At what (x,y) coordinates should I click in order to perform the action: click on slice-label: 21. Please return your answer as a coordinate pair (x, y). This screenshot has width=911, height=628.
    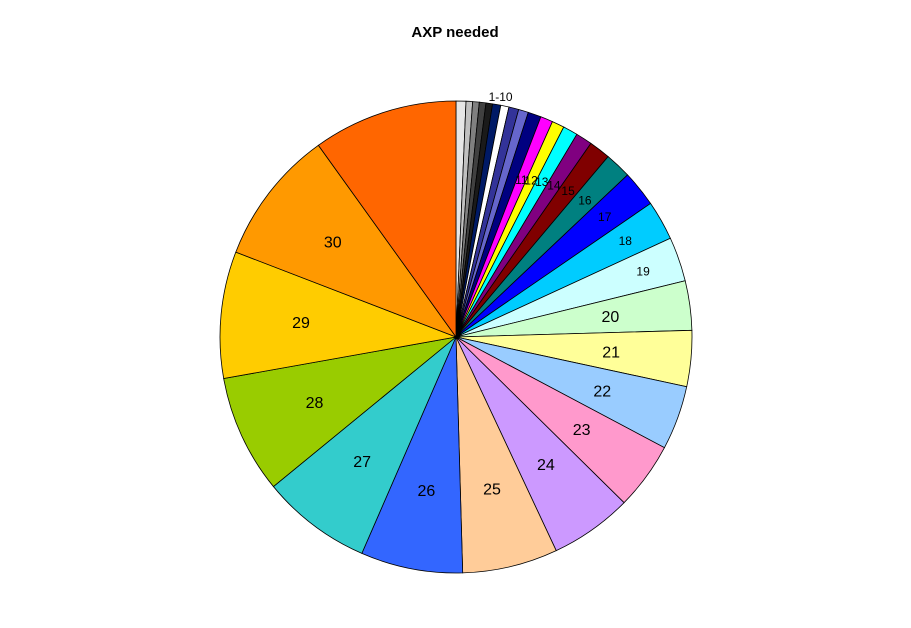
    Looking at the image, I should click on (611, 352).